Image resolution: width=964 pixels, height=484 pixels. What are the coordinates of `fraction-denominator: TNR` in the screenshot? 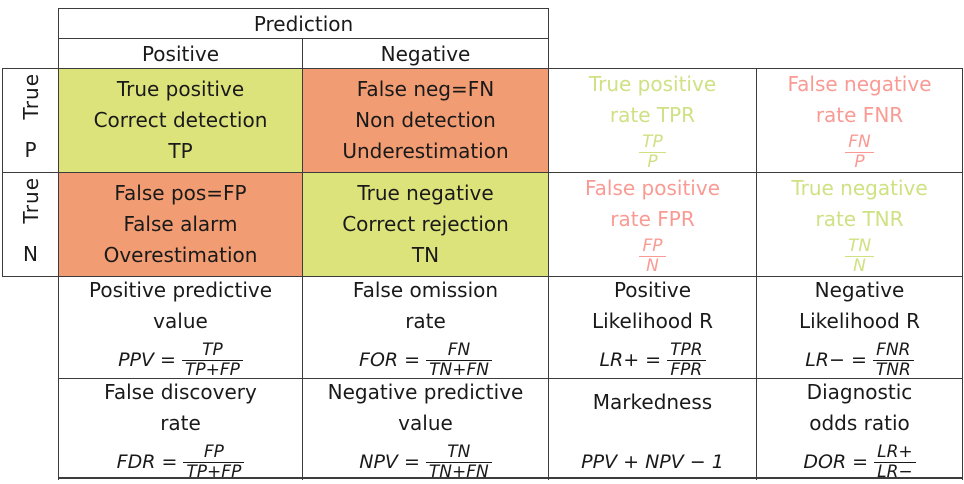 It's located at (893, 370).